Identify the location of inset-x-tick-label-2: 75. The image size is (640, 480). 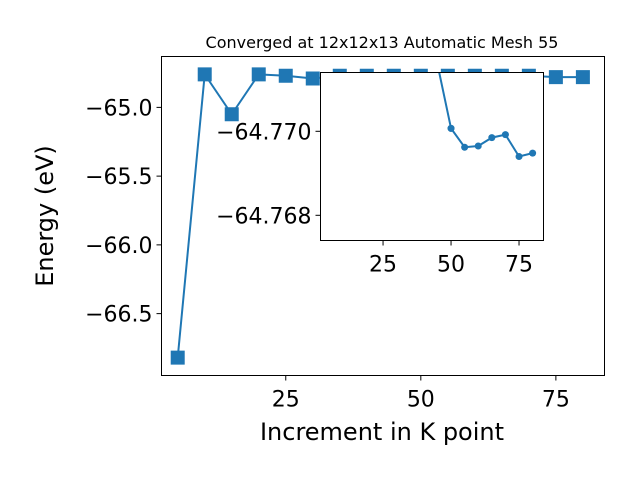
(519, 265).